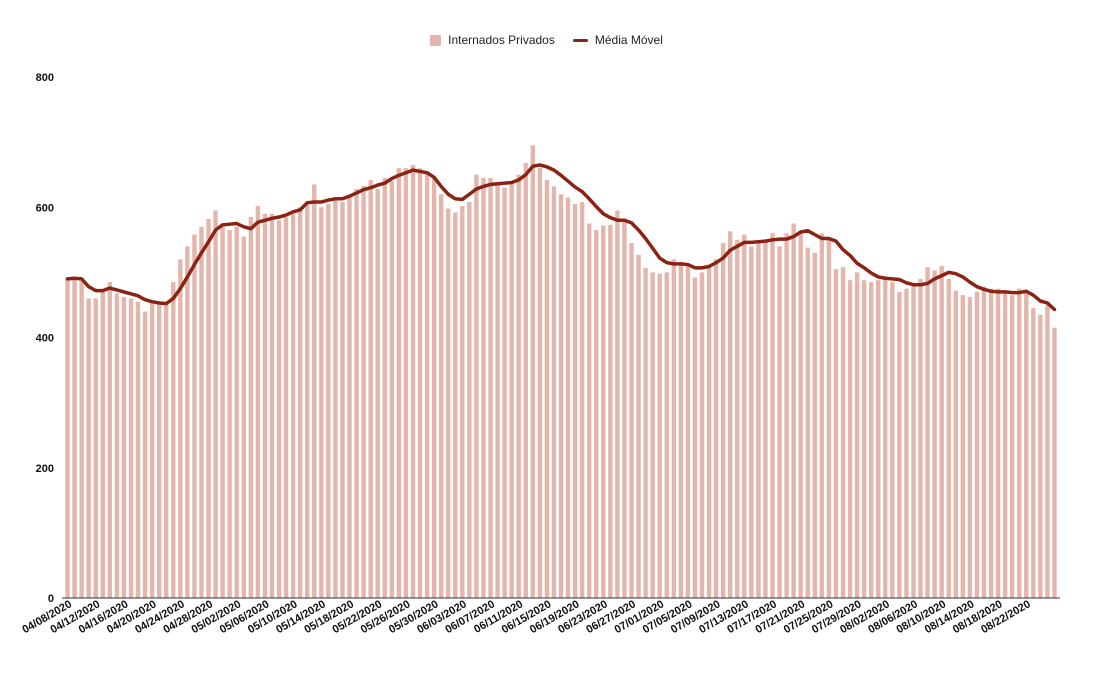 The width and height of the screenshot is (1093, 675). Describe the element at coordinates (492, 40) in the screenshot. I see `legend-item-bars: Internados Privados` at that location.